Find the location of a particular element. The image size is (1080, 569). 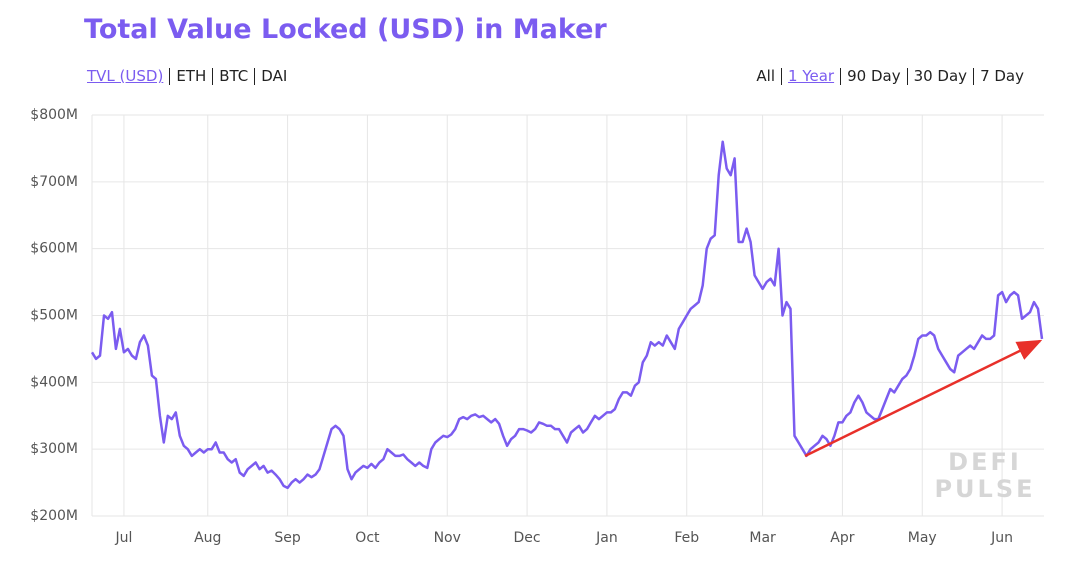

y-tick-label: $200M is located at coordinates (54, 516).